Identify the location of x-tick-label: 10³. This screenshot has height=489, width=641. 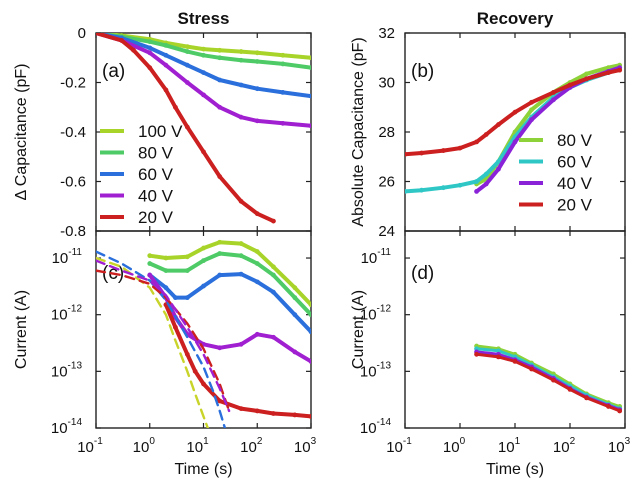
(619, 446).